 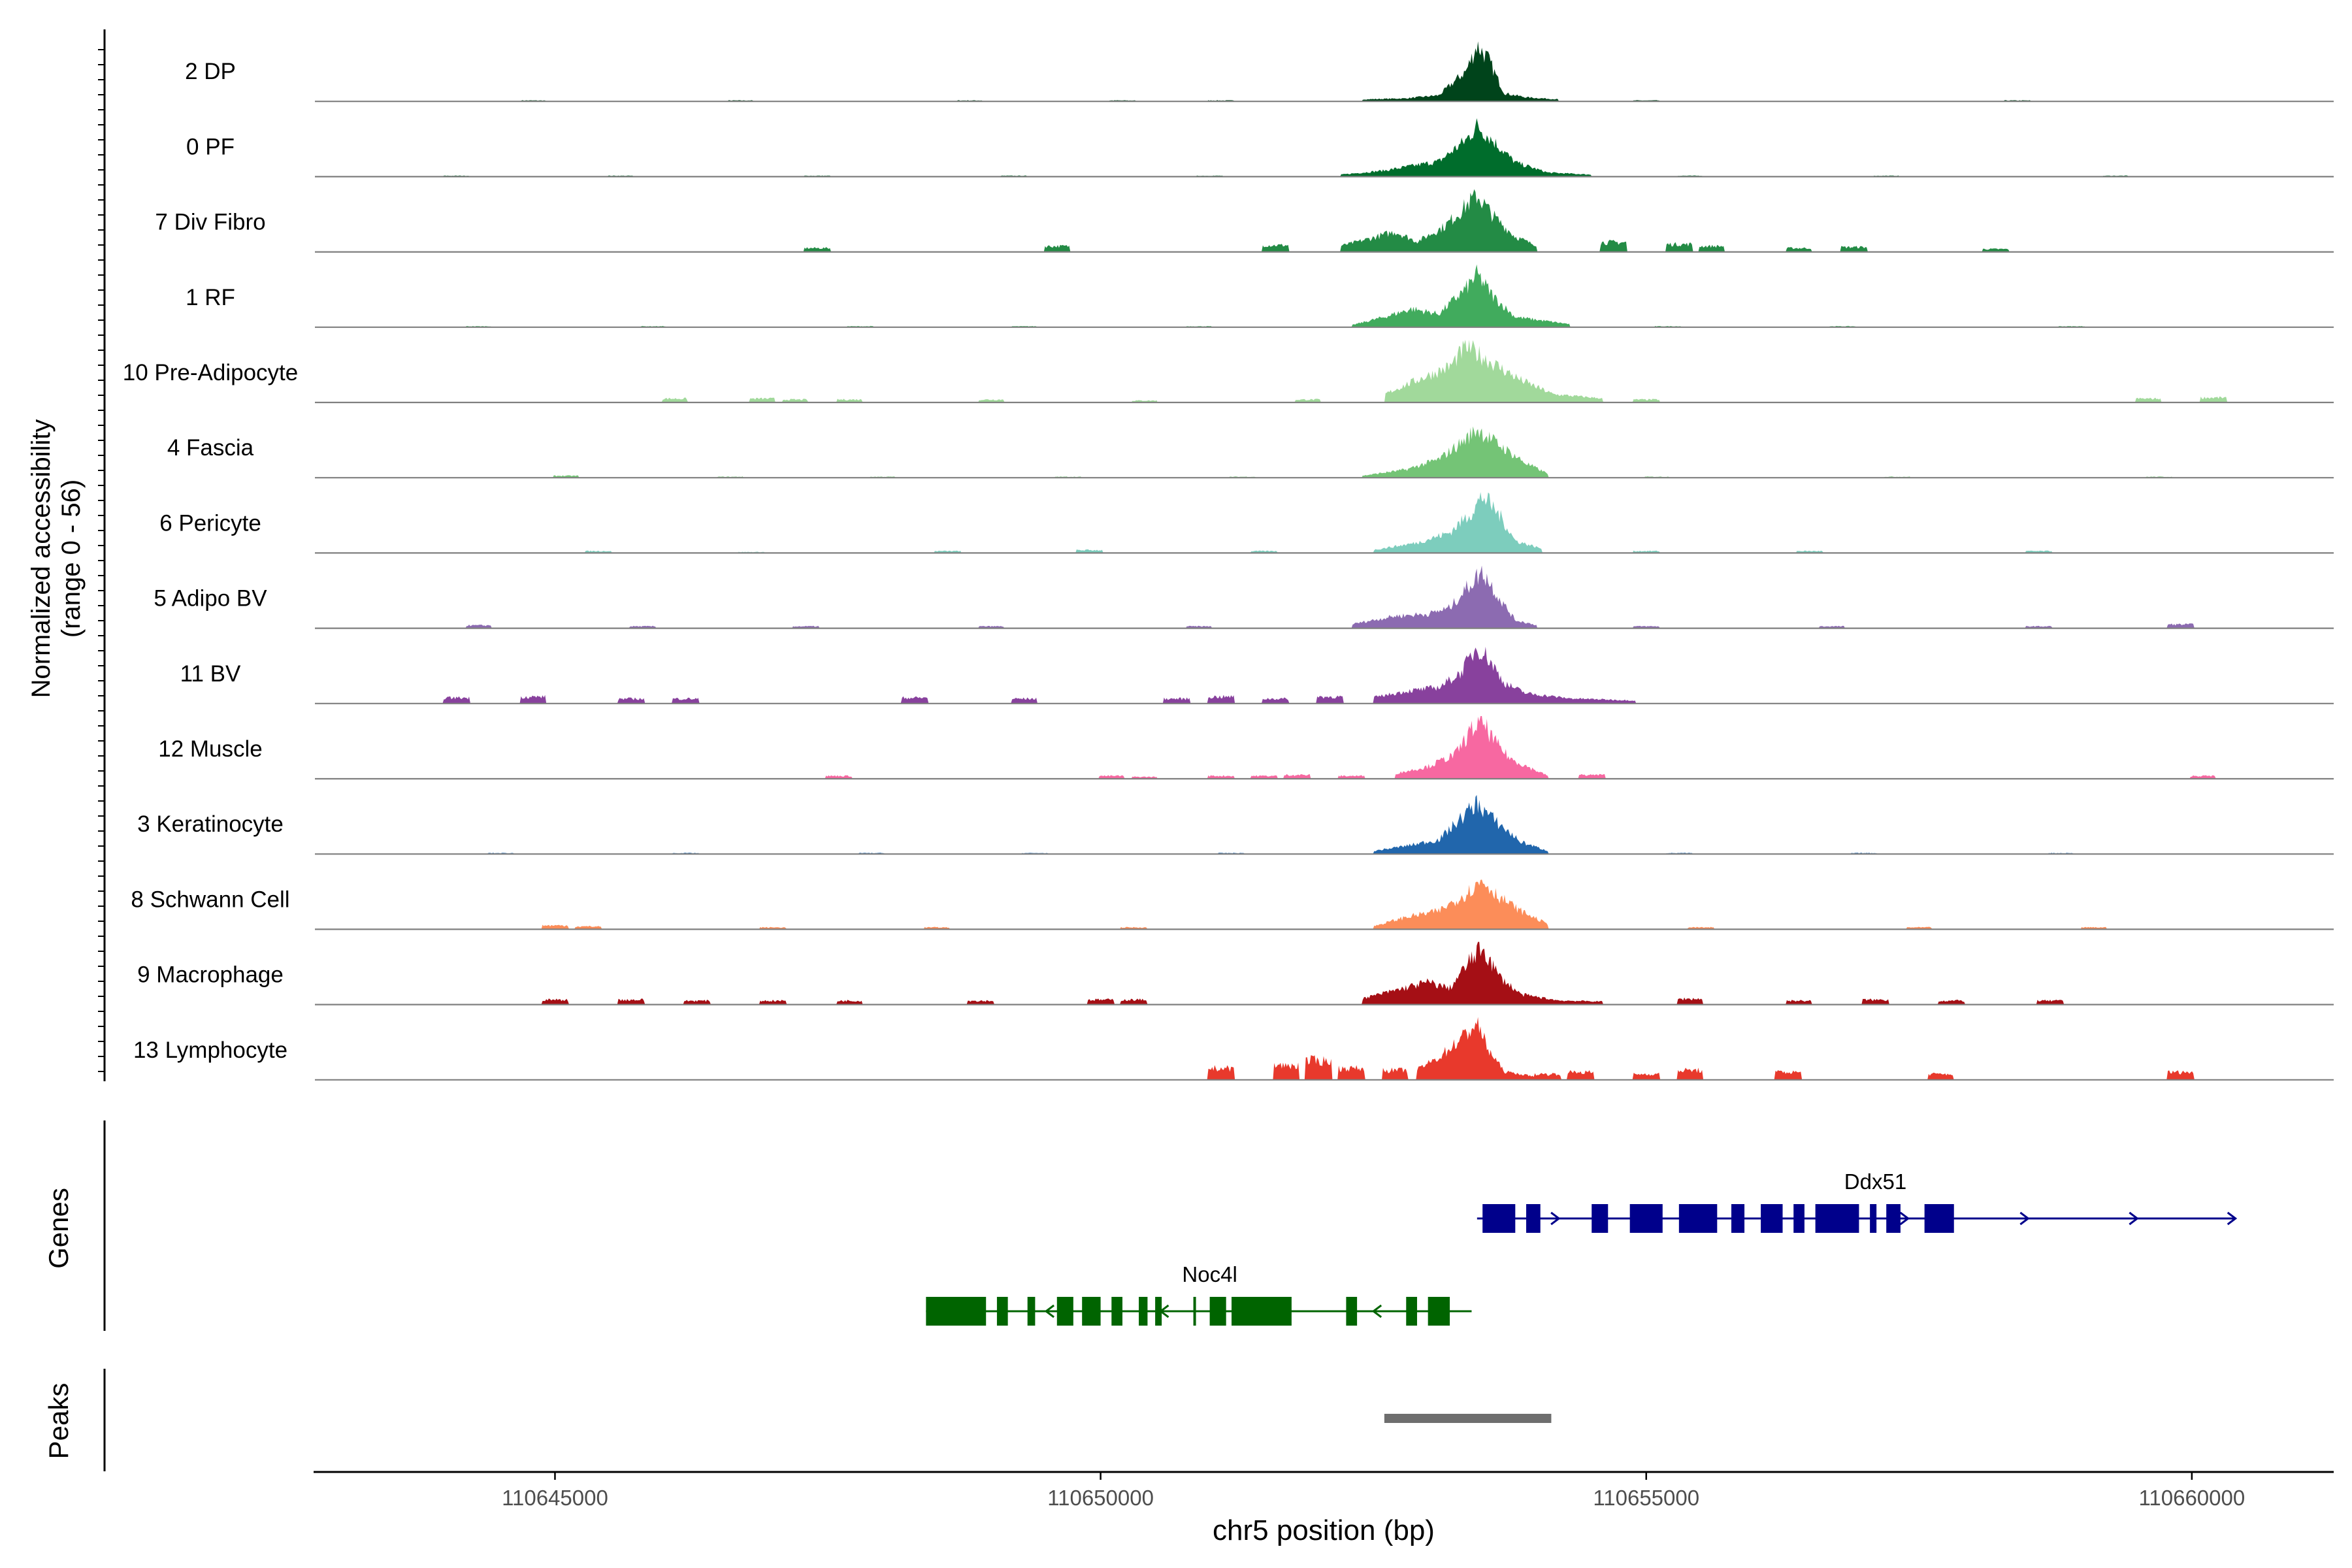 What do you see at coordinates (102, 555) in the screenshot?
I see `coverage-axis` at bounding box center [102, 555].